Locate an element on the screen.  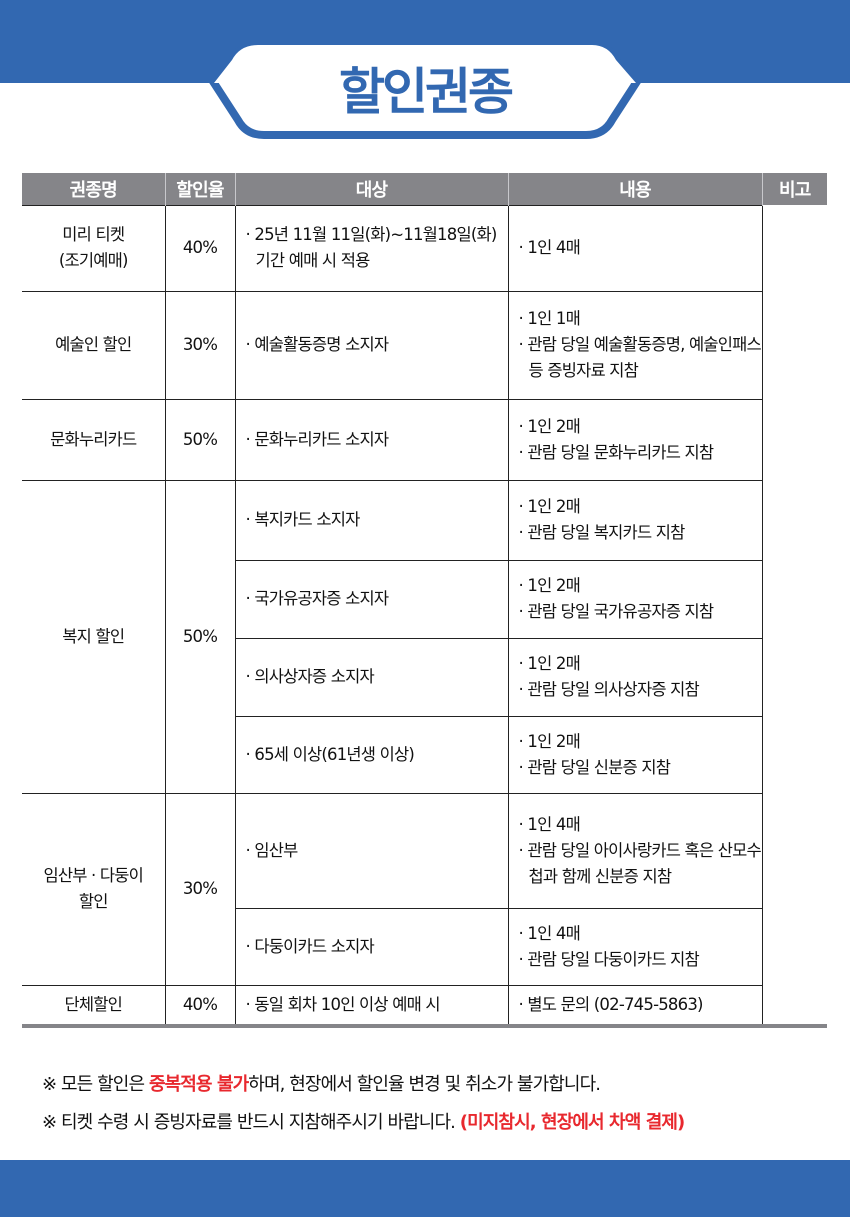
title-banner is located at coordinates (425, 90).